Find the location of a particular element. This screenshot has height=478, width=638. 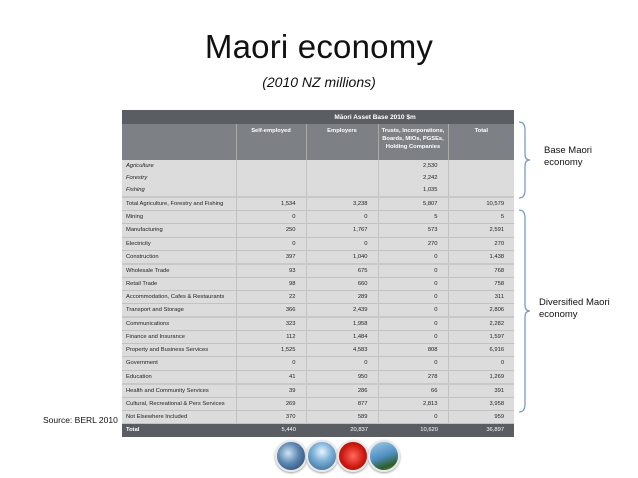

row-cell: 98 is located at coordinates (270, 284).